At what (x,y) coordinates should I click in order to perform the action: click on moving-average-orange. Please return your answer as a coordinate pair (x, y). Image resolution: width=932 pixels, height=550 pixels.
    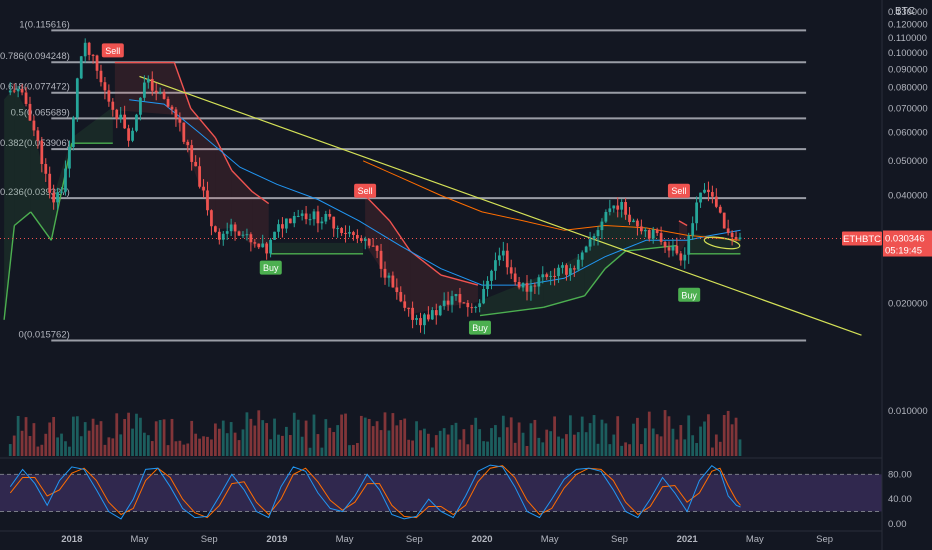
    Looking at the image, I should click on (551, 200).